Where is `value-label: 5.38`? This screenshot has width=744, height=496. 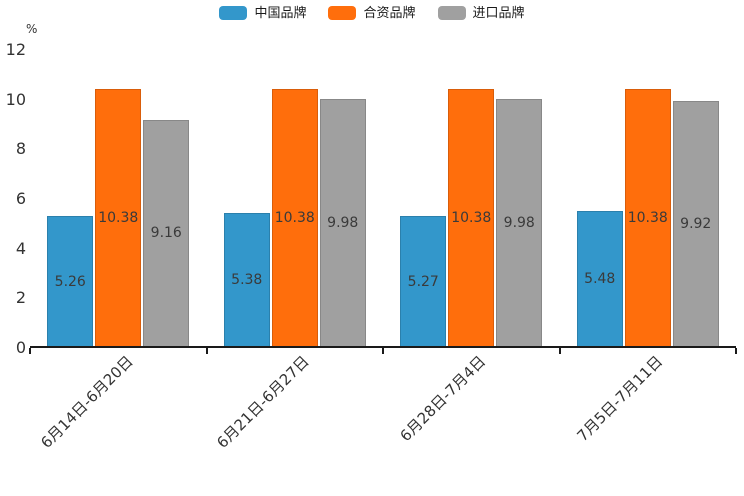 value-label: 5.38 is located at coordinates (247, 280).